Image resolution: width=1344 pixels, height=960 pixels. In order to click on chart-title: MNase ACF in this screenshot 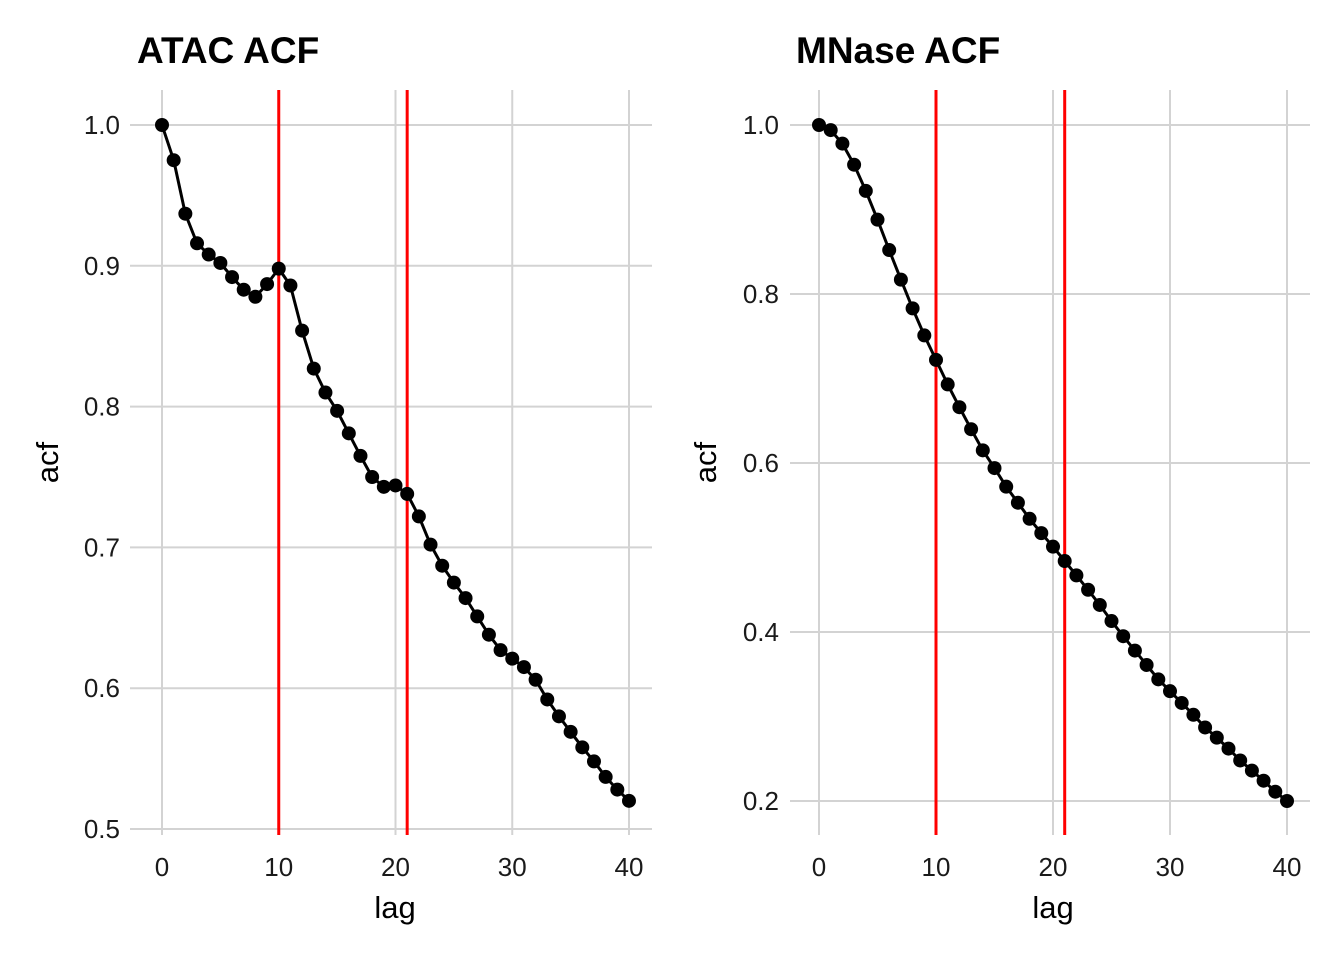, I will do `click(898, 50)`.